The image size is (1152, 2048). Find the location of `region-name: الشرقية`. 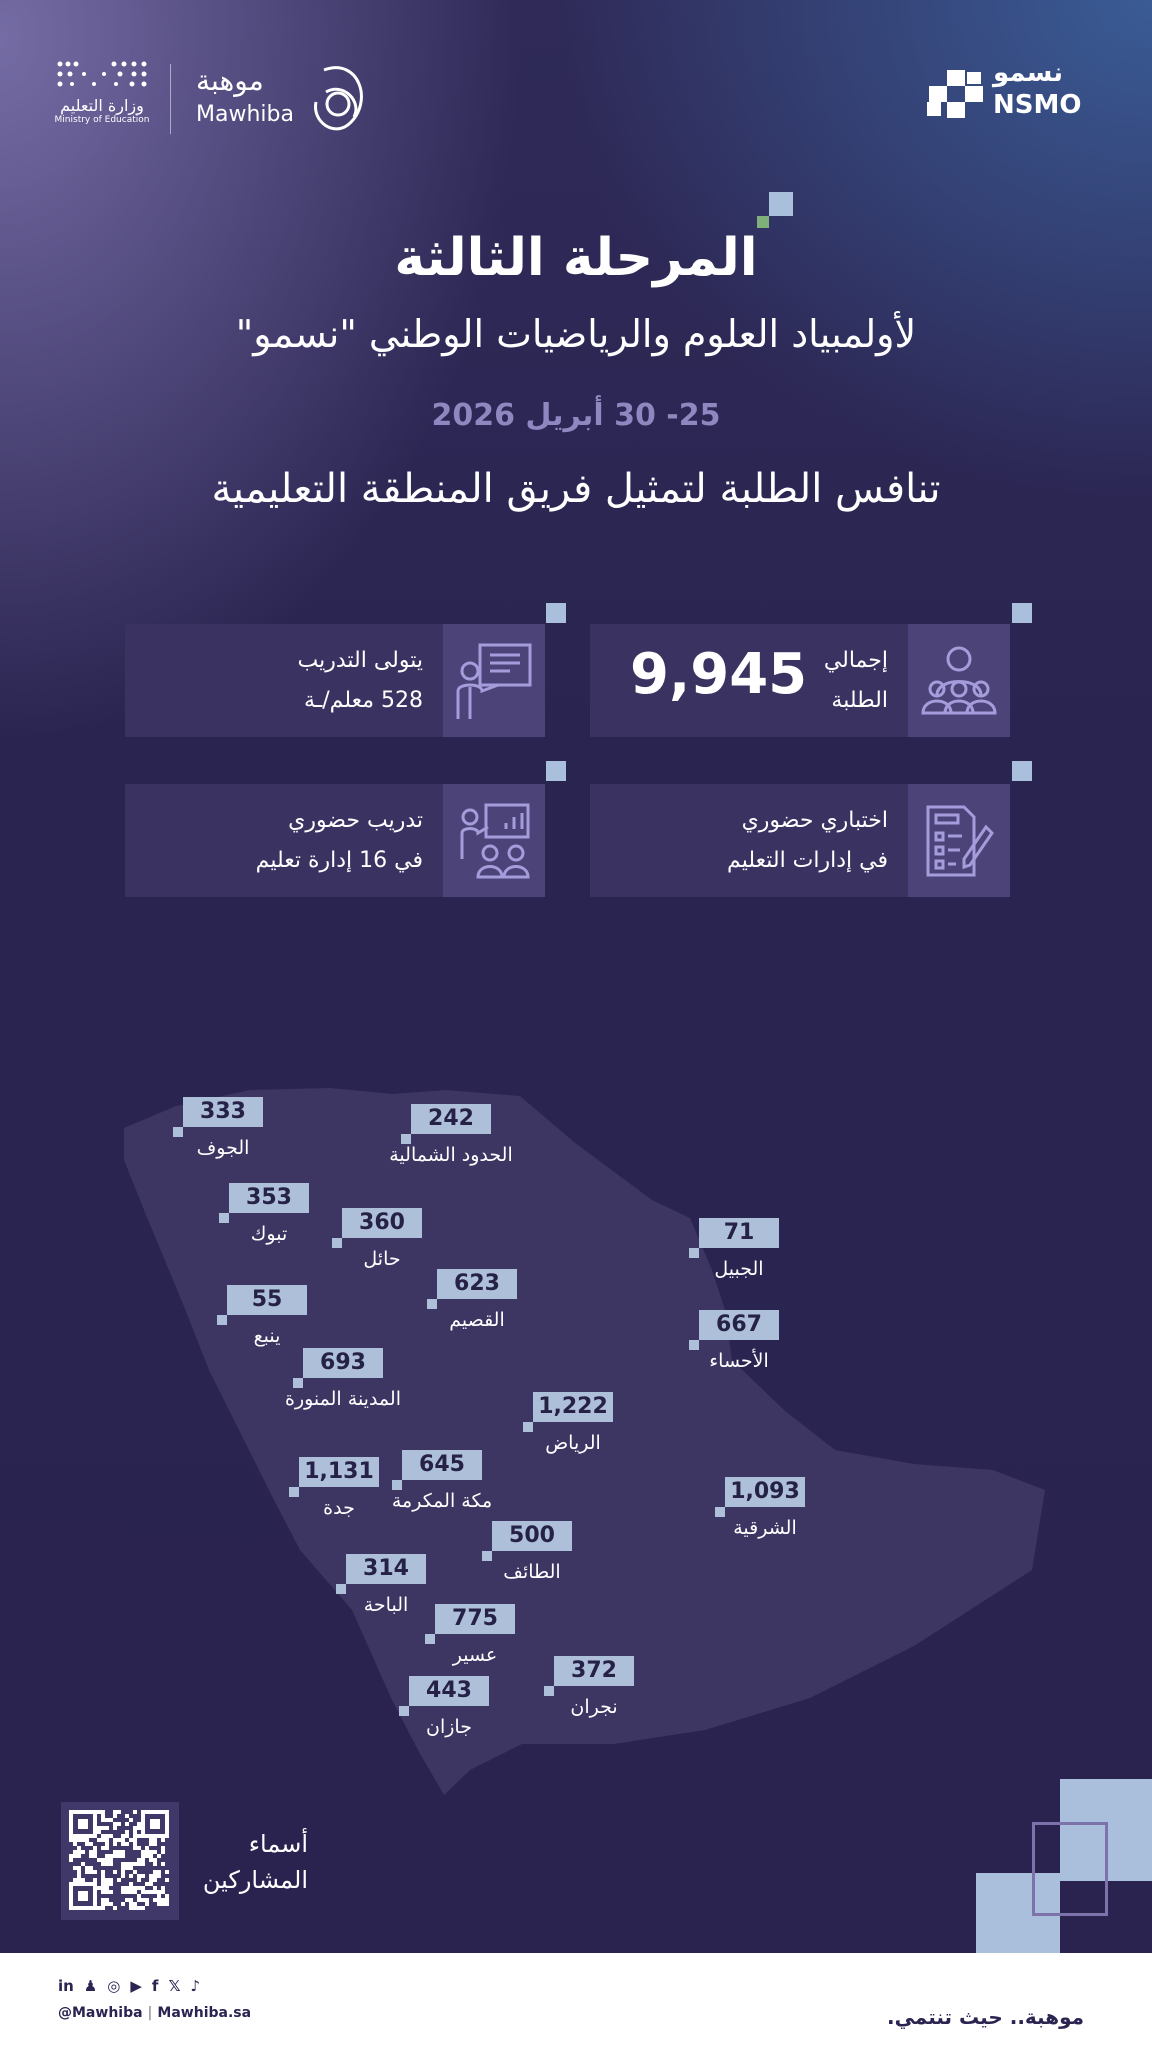

region-name: الشرقية is located at coordinates (765, 1528).